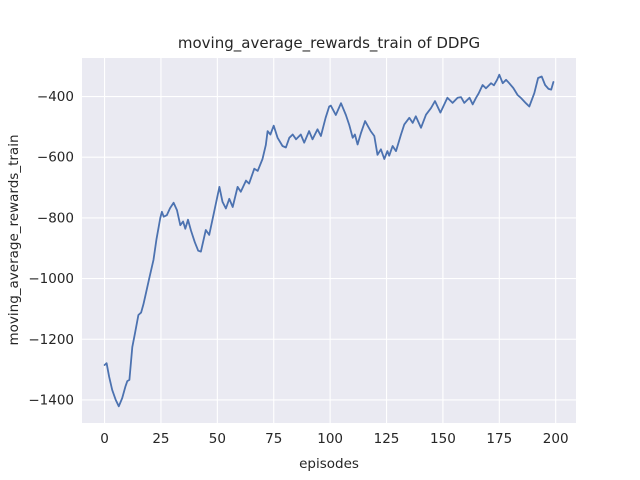 The width and height of the screenshot is (640, 480). Describe the element at coordinates (55, 218) in the screenshot. I see `y-tick-label: −800` at that location.